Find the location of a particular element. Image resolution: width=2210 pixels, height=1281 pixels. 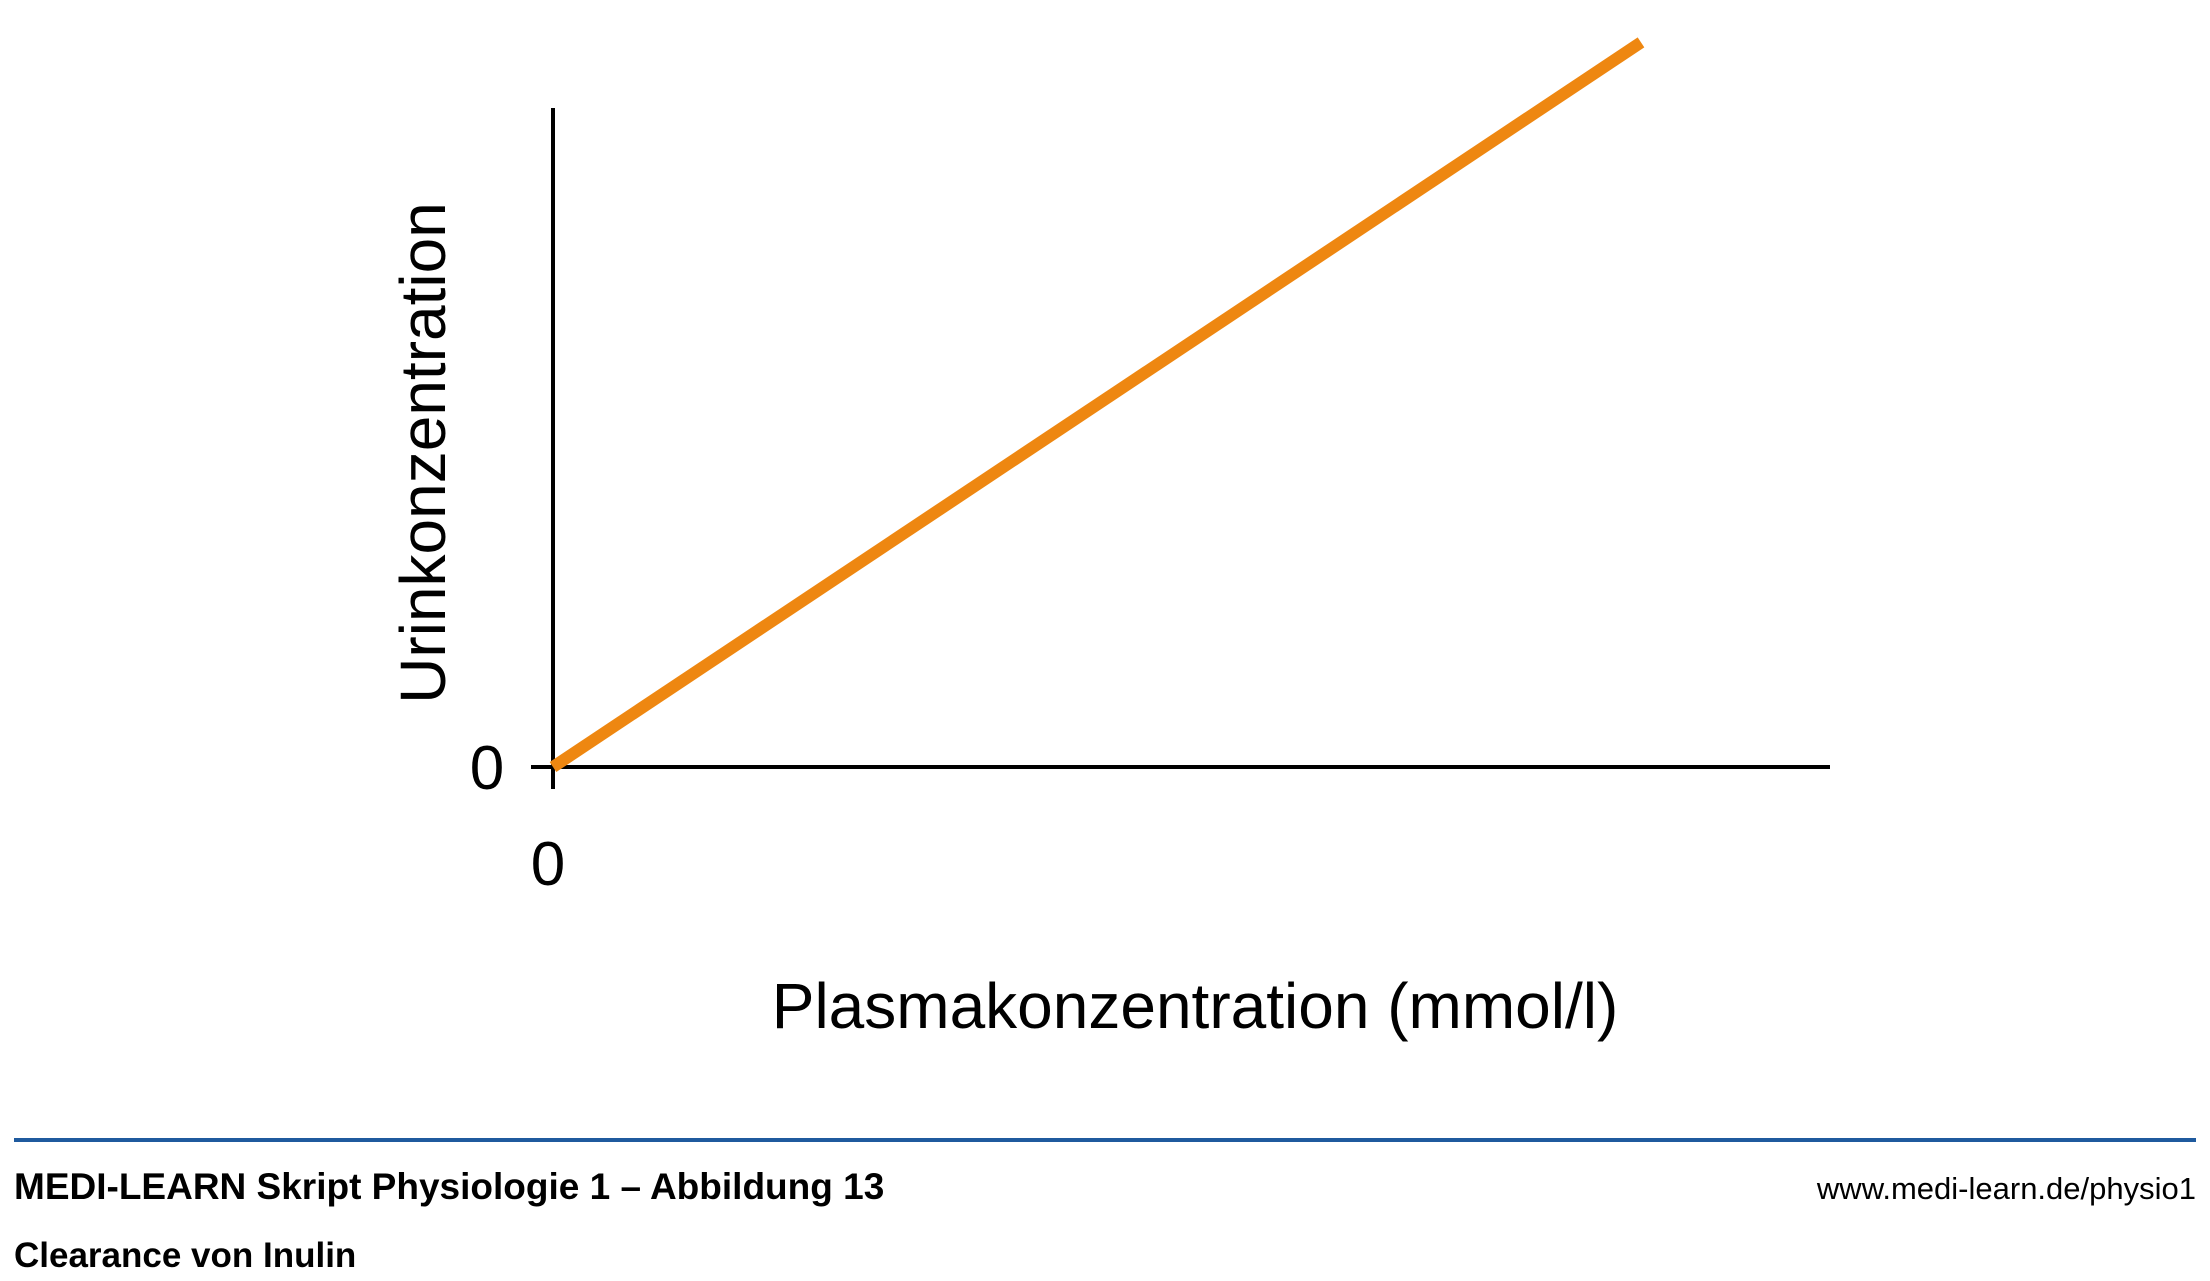

footer-divider is located at coordinates (1105, 1140).